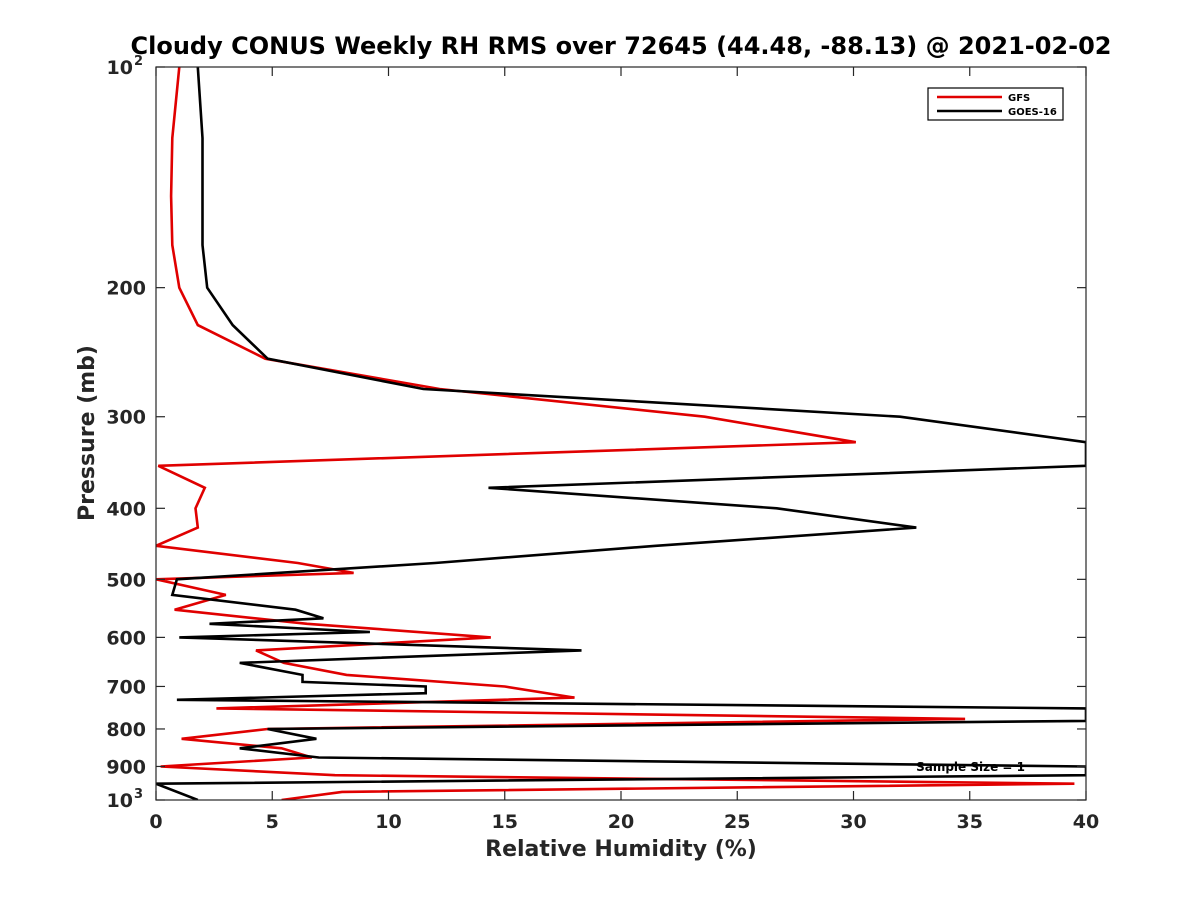 Image resolution: width=1200 pixels, height=900 pixels. I want to click on y-tick-label: 700, so click(126, 687).